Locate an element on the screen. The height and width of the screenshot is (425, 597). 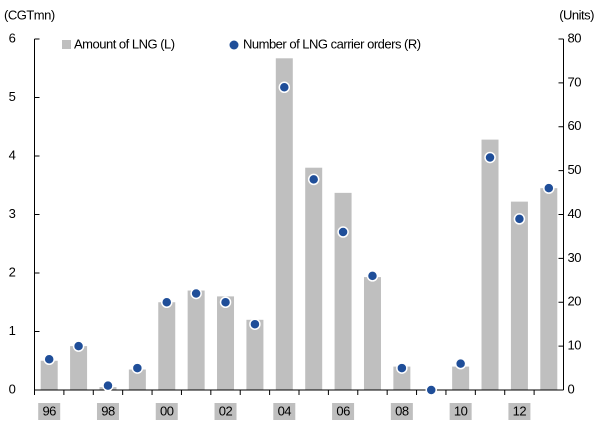
y-axis-label: (CGTmn) is located at coordinates (29, 14).